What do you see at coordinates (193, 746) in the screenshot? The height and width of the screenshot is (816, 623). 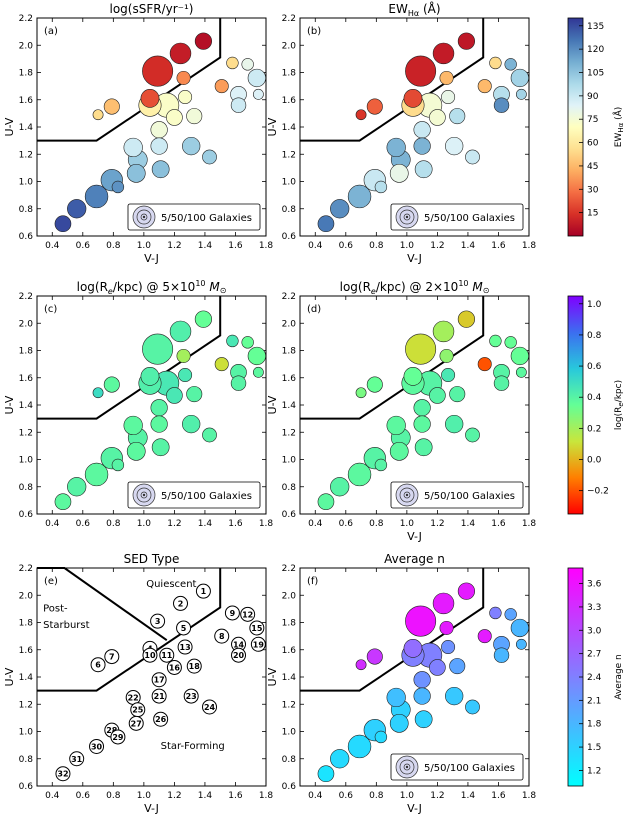 I see `region-label-star-forming: Star-Forming` at bounding box center [193, 746].